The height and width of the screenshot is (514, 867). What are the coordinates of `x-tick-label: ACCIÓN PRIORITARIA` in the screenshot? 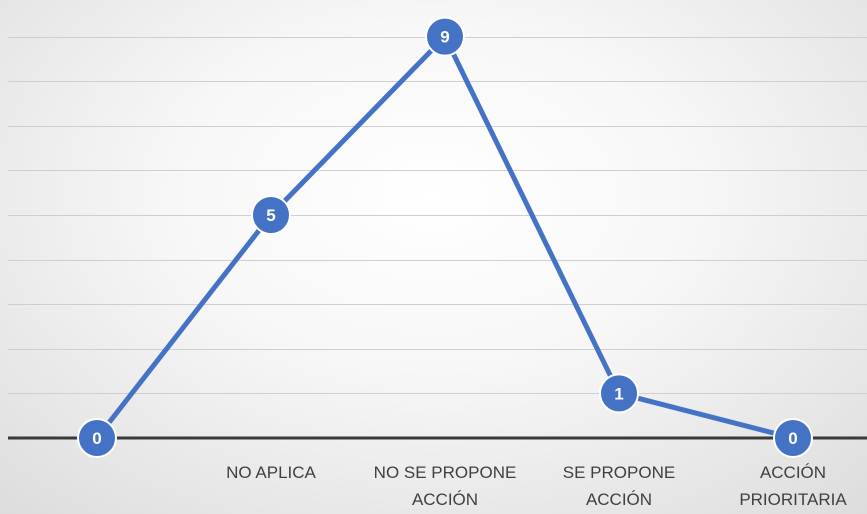 It's located at (793, 486).